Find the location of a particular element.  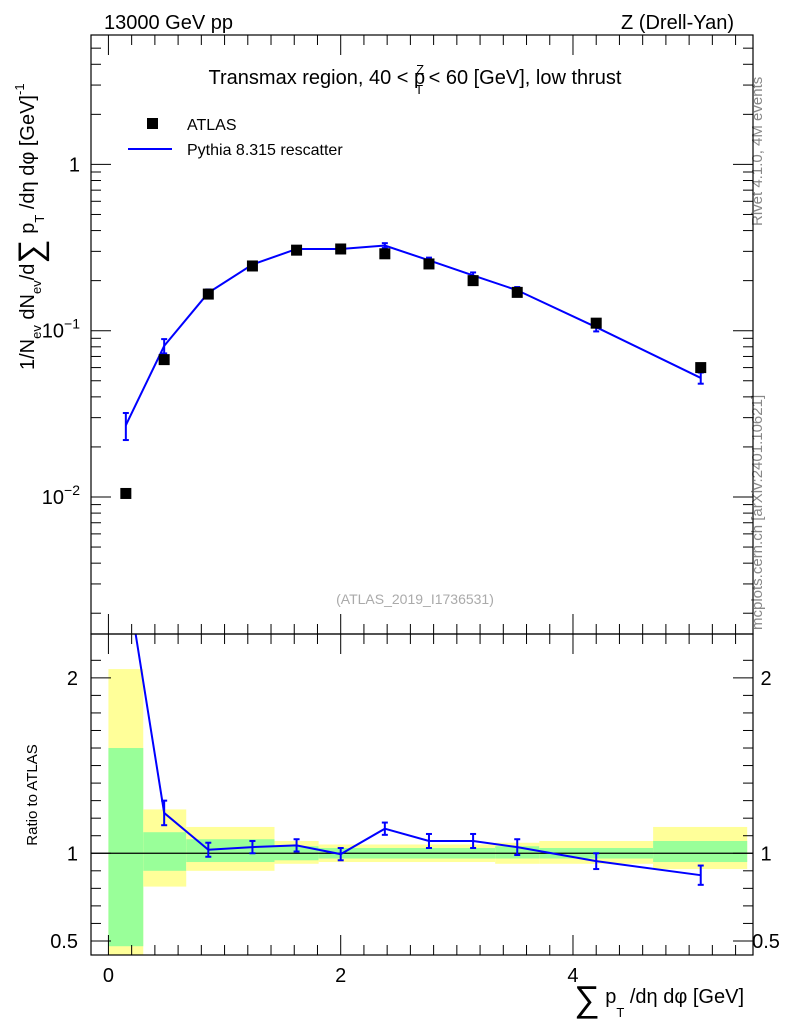

mc-line is located at coordinates (413, 335).